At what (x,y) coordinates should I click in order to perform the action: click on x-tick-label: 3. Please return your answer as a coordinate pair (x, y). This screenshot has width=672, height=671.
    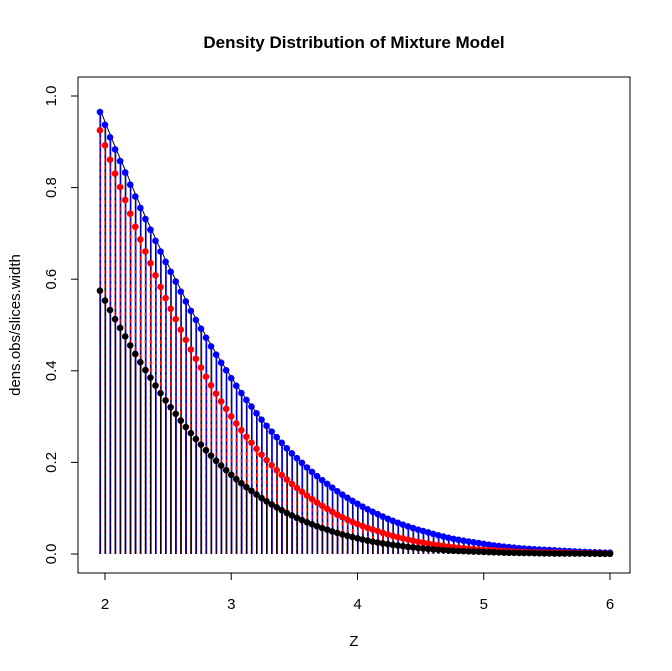
    Looking at the image, I should click on (231, 604).